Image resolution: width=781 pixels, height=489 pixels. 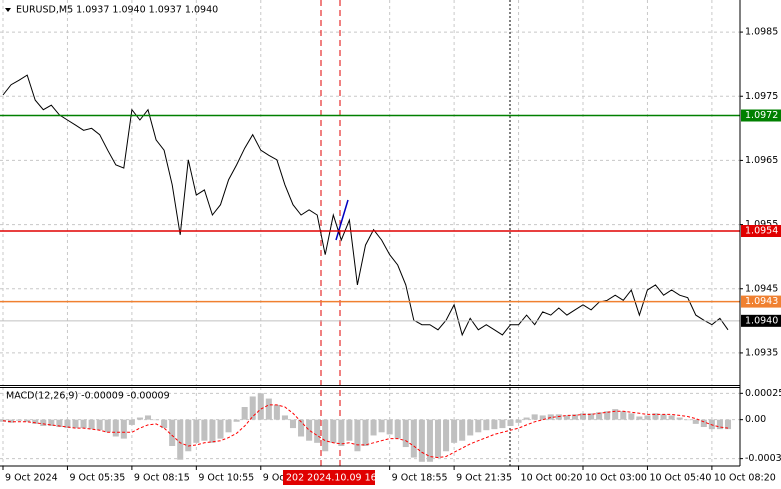 What do you see at coordinates (761, 288) in the screenshot?
I see `y-tick-label: 1.0945` at bounding box center [761, 288].